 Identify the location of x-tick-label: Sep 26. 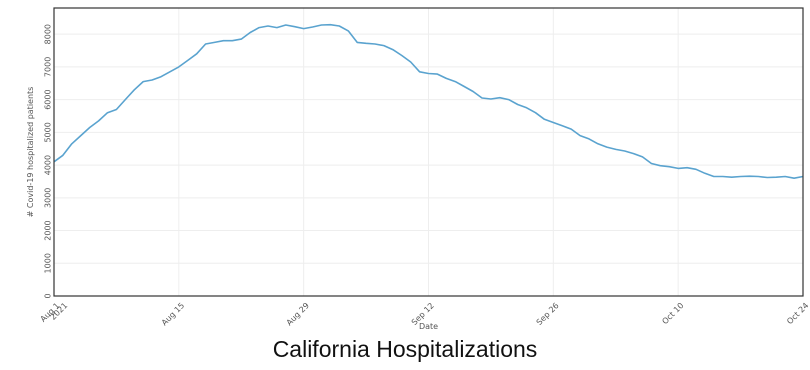
(548, 314).